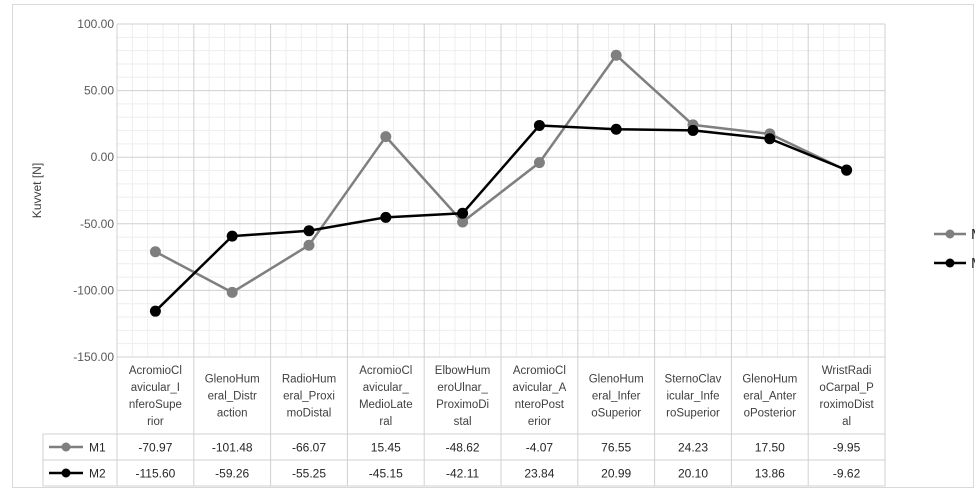  Describe the element at coordinates (386, 474) in the screenshot. I see `data-table-cell: -45.15` at that location.